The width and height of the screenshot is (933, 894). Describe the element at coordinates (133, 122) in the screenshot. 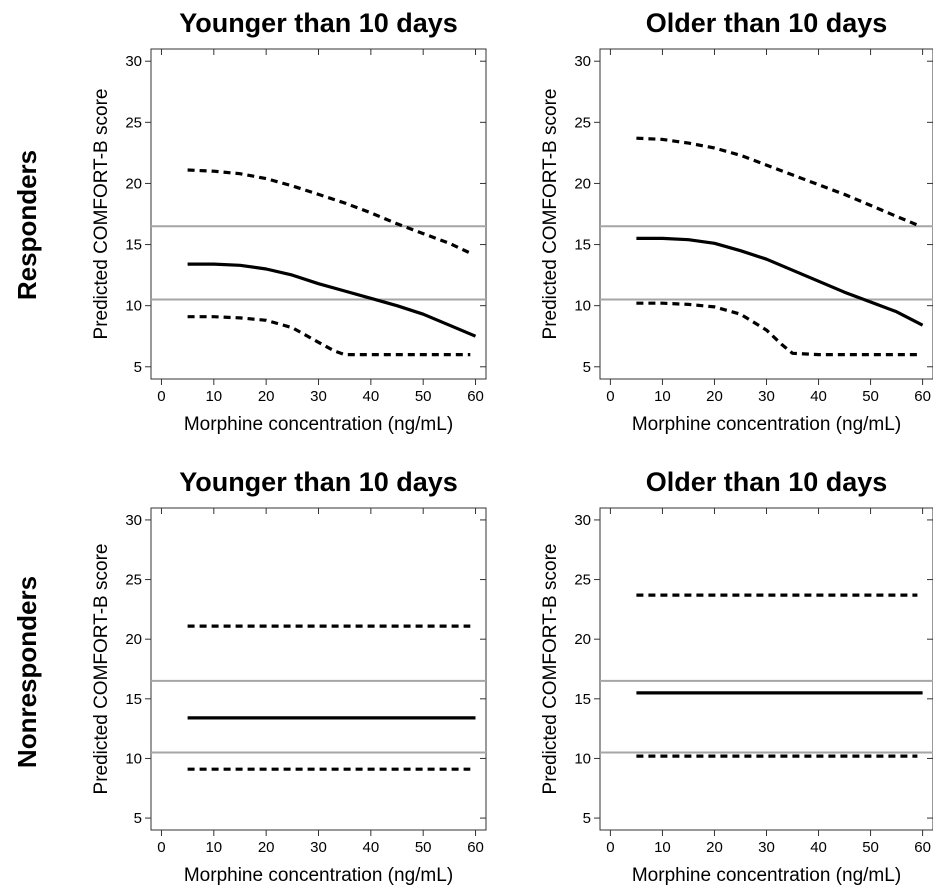

I see `chart-1-y-tick-label-25: 25` at that location.